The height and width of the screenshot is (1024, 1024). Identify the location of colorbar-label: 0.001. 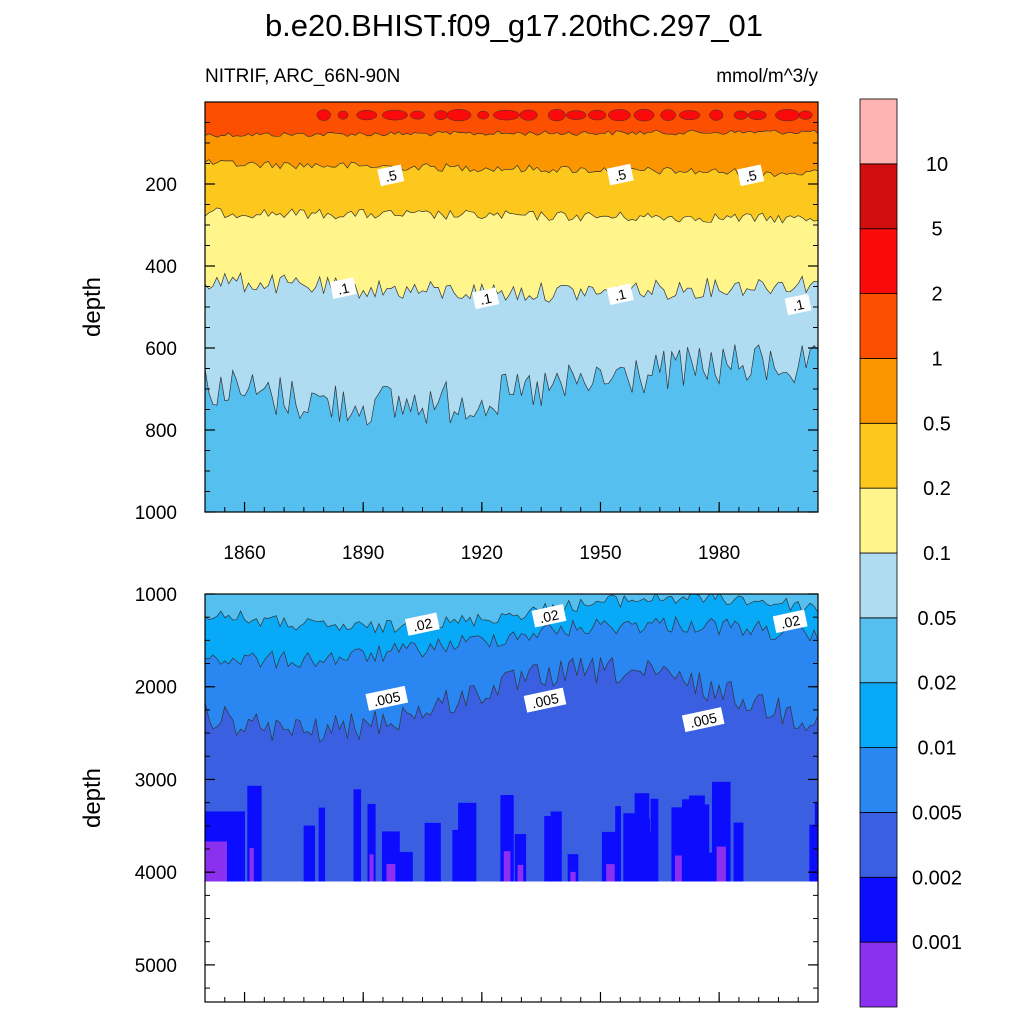
(937, 943).